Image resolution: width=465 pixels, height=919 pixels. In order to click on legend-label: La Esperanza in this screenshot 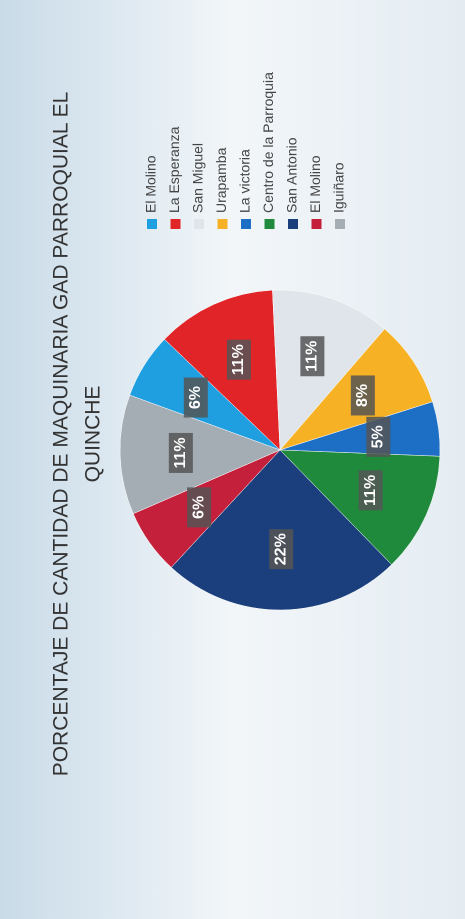, I will do `click(174, 169)`.